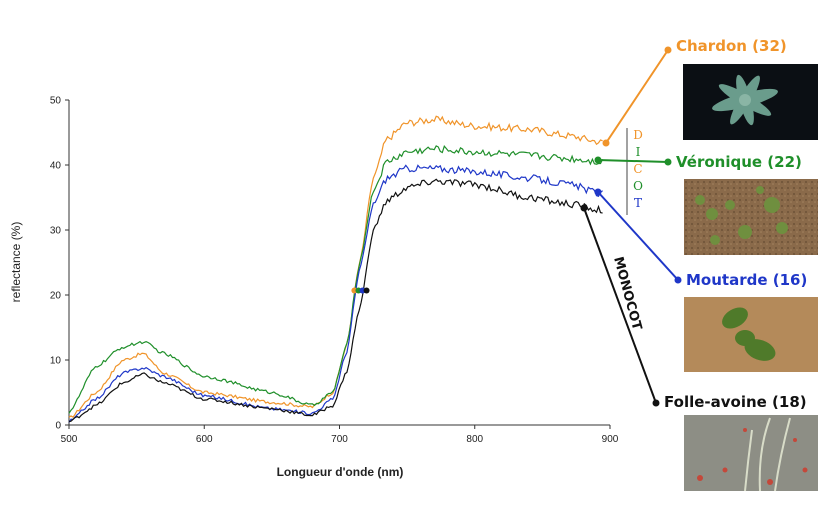 This screenshot has height=524, width=836. Describe the element at coordinates (58, 426) in the screenshot. I see `y-tick-label: 0` at that location.